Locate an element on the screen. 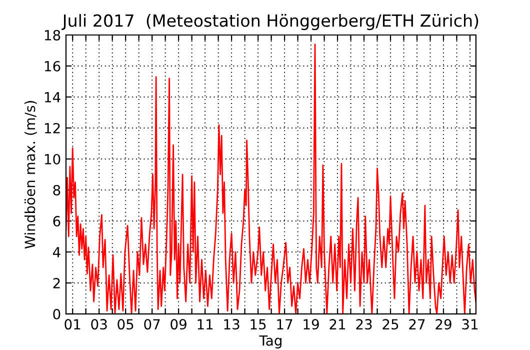 This screenshot has height=350, width=530. x-tick-label: 23 is located at coordinates (364, 324).